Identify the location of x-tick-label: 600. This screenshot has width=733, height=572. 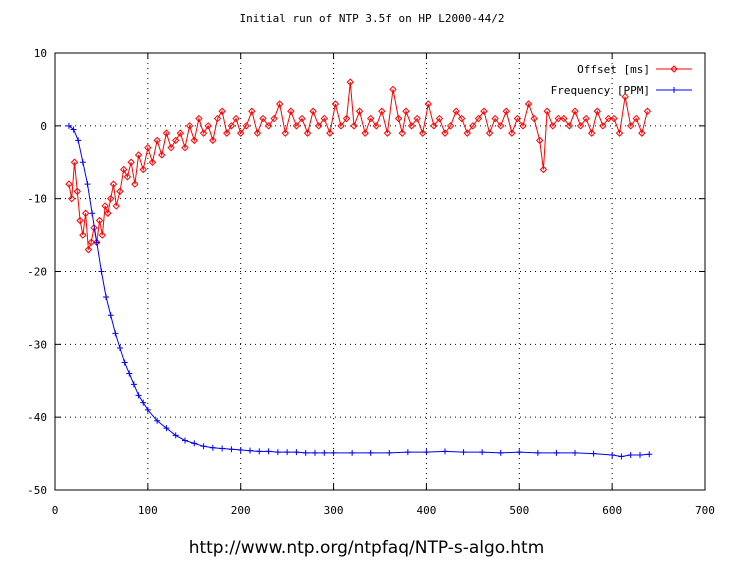
(612, 510).